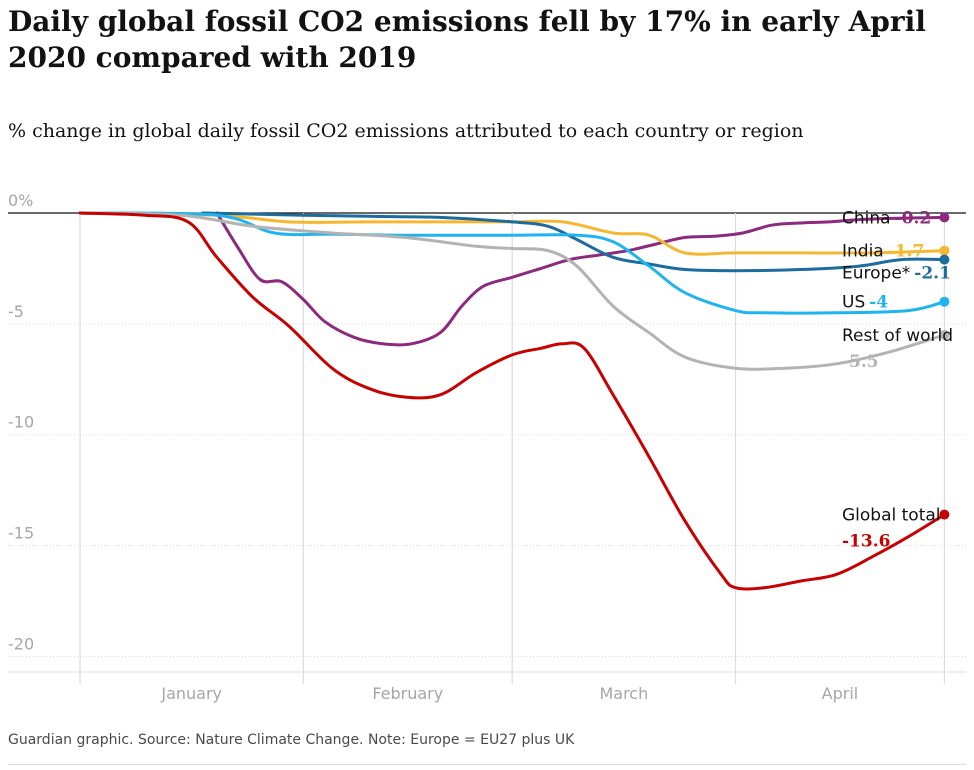  I want to click on series-name: Rest of world, so click(897, 336).